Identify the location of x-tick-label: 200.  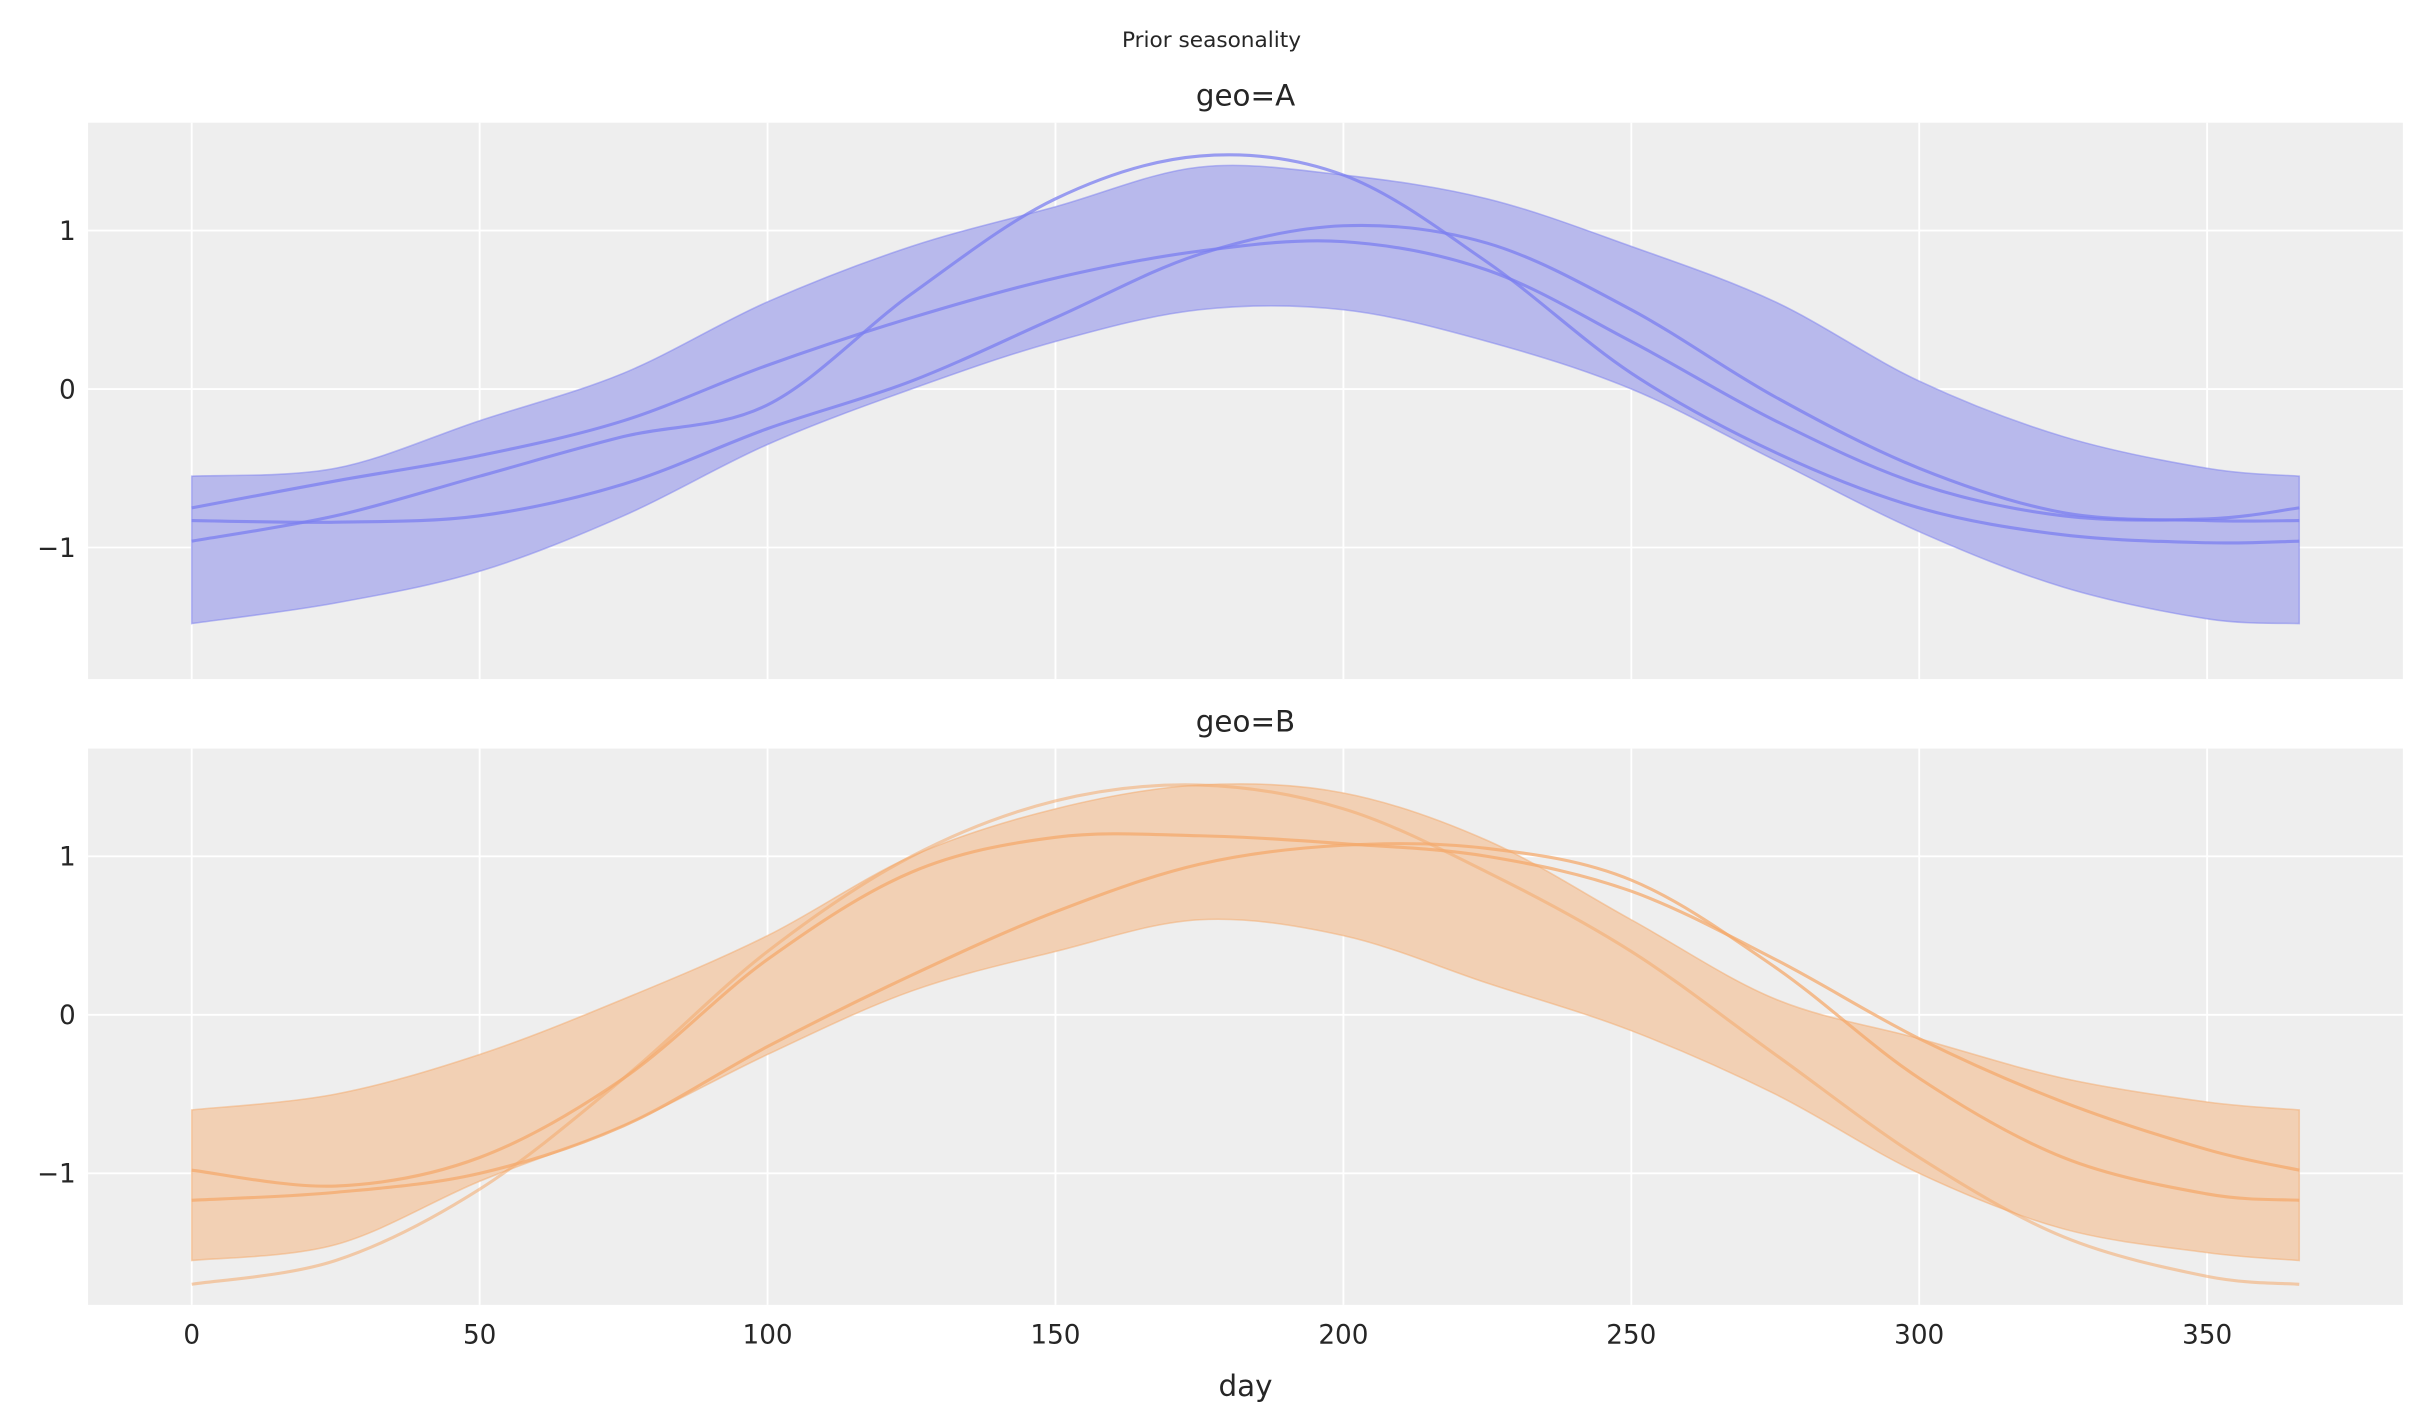
(1343, 1336).